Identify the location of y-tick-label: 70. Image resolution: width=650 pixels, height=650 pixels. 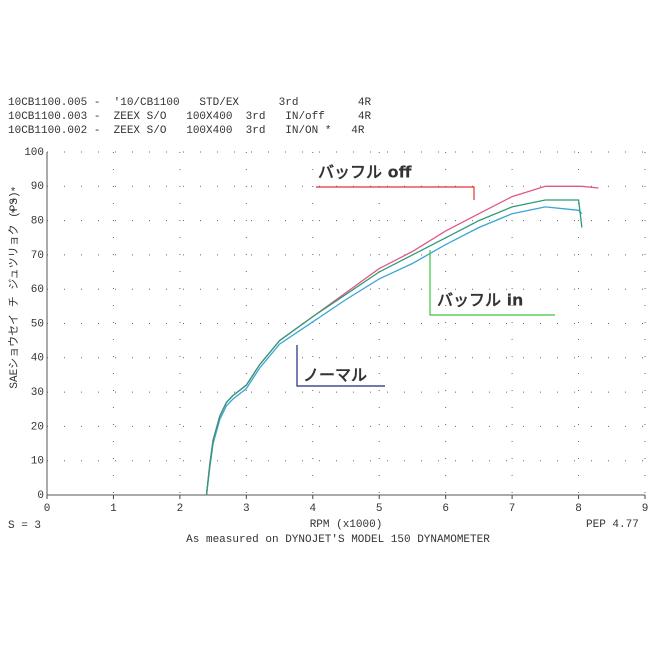
(37, 256).